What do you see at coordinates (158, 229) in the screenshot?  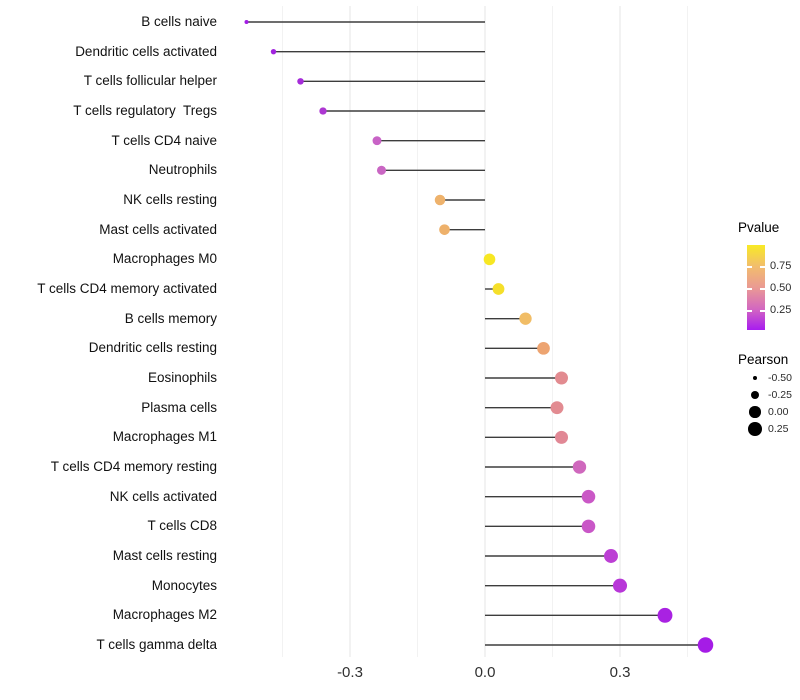 I see `y-axis-label: Mast cells activated` at bounding box center [158, 229].